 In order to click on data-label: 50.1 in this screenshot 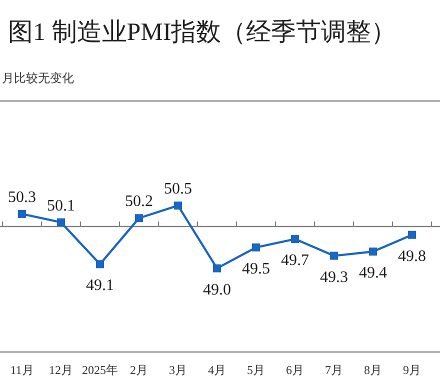, I will do `click(61, 205)`.